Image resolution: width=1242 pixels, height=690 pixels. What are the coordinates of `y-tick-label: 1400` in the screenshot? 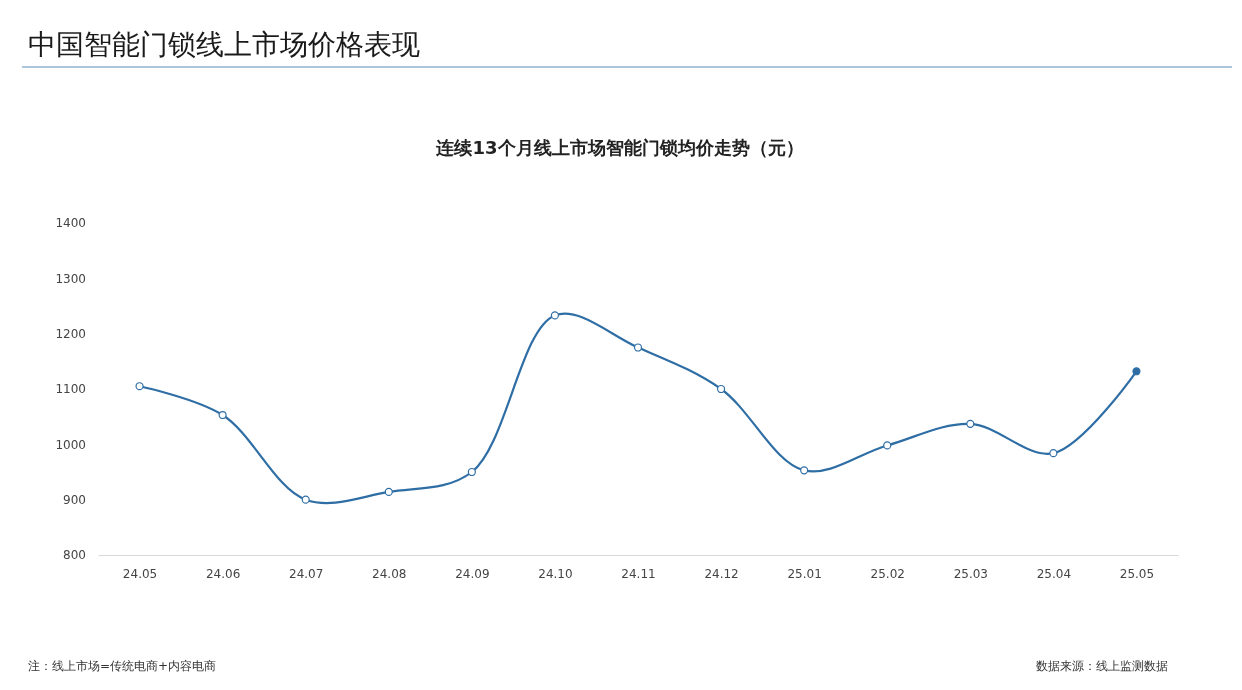 It's located at (70, 223).